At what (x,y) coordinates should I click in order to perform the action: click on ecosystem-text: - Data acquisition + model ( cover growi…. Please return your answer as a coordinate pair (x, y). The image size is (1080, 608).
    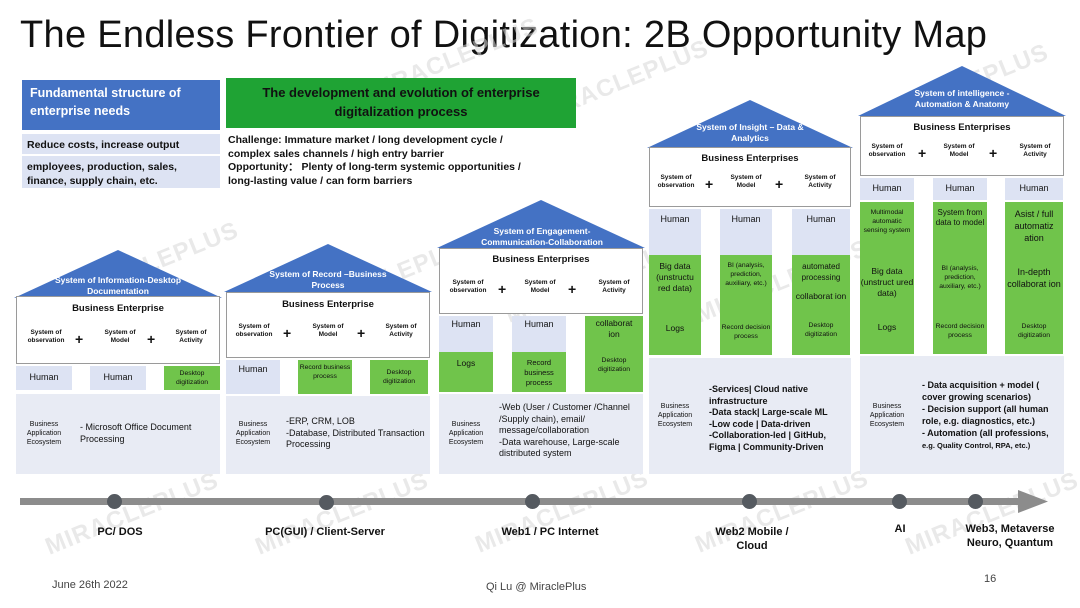
    Looking at the image, I should click on (981, 391).